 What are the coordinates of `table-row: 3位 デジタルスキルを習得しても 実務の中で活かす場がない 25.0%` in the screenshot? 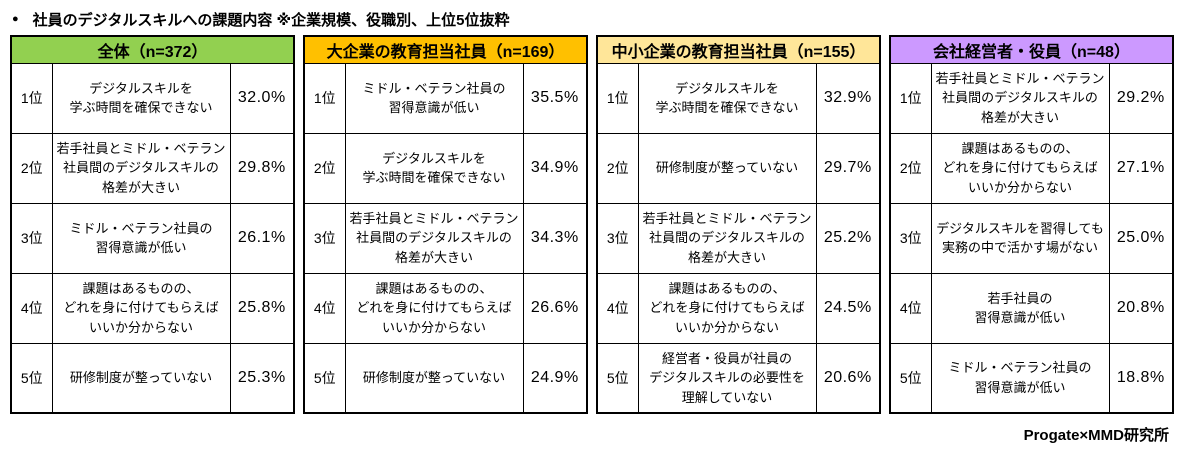 It's located at (1031, 238).